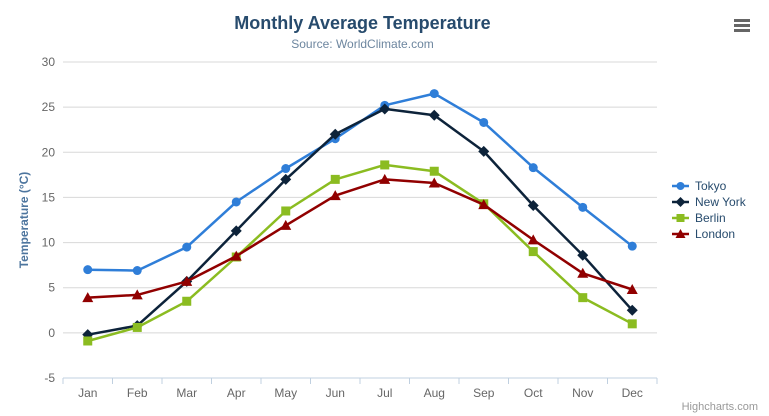 The width and height of the screenshot is (769, 416). Describe the element at coordinates (335, 134) in the screenshot. I see `marker-new-york-jun` at that location.